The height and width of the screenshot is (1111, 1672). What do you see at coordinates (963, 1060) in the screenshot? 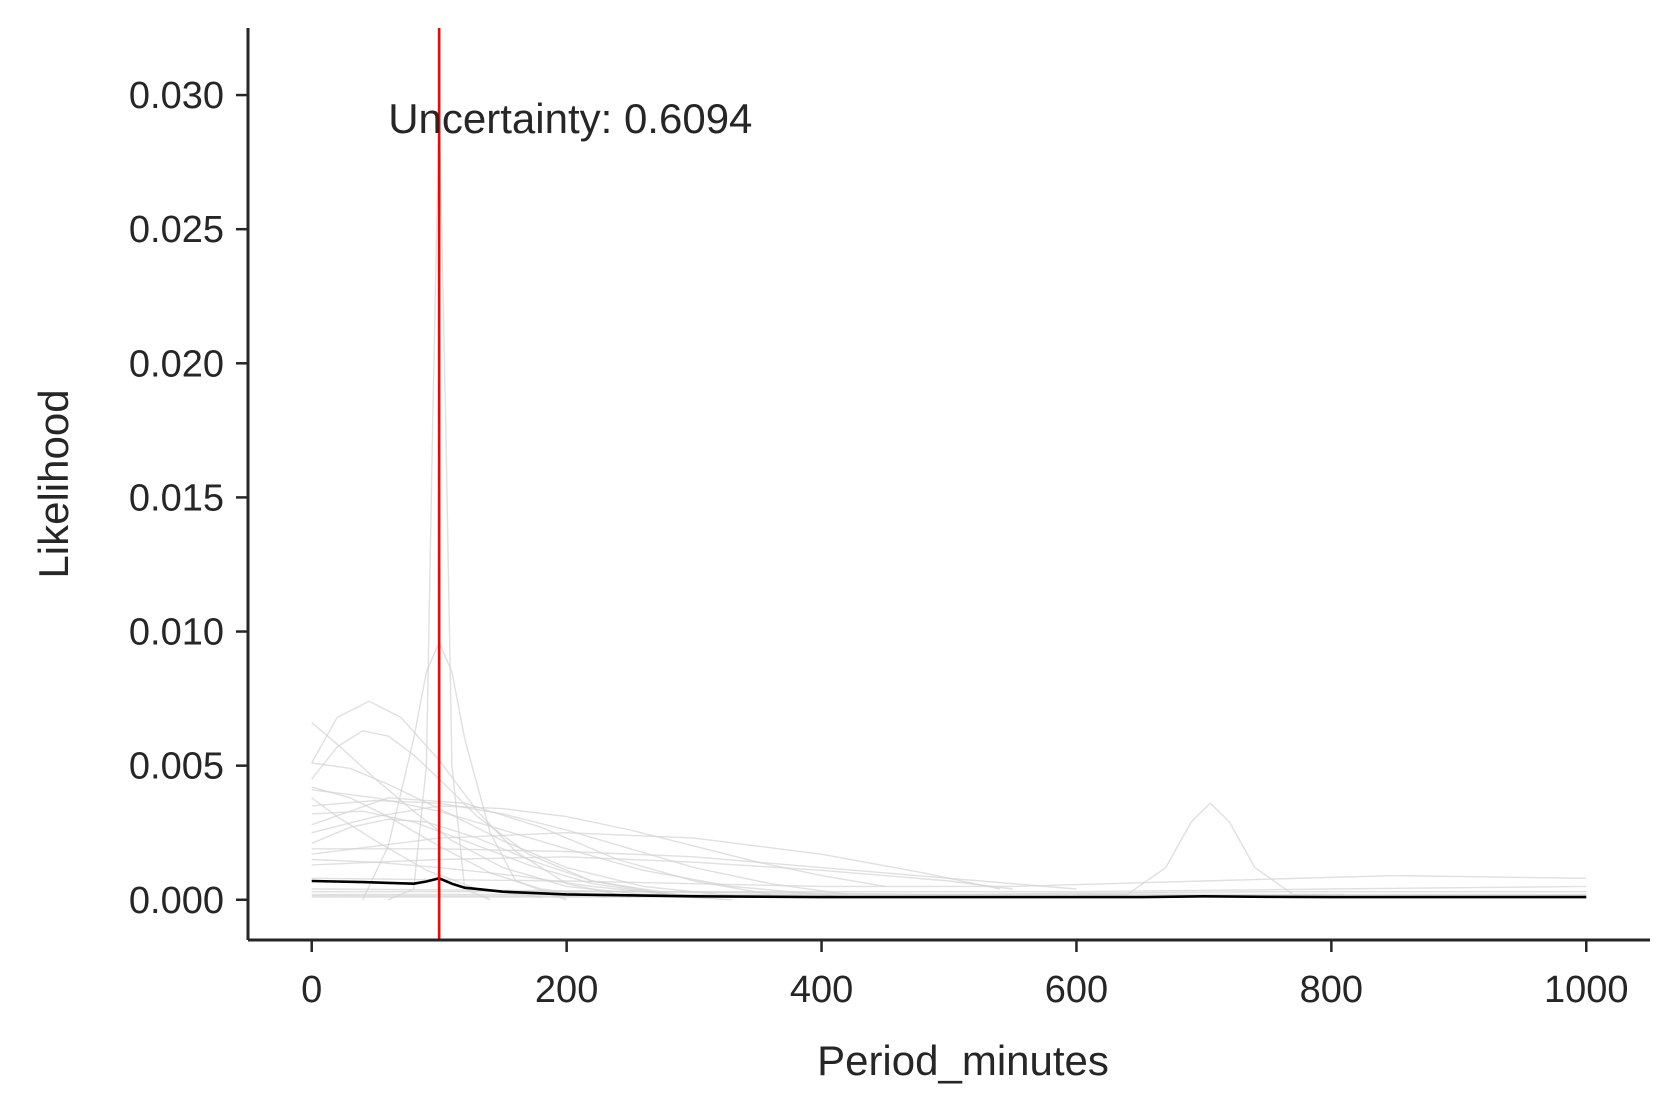
I see `x-axis-label: Period_minutes` at bounding box center [963, 1060].